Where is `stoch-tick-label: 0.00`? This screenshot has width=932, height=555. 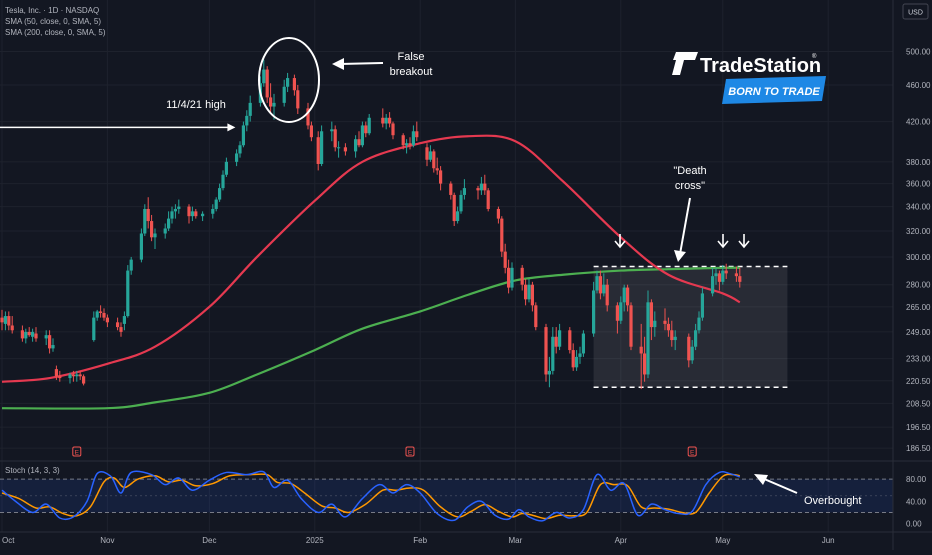
stoch-tick-label: 0.00 is located at coordinates (914, 524).